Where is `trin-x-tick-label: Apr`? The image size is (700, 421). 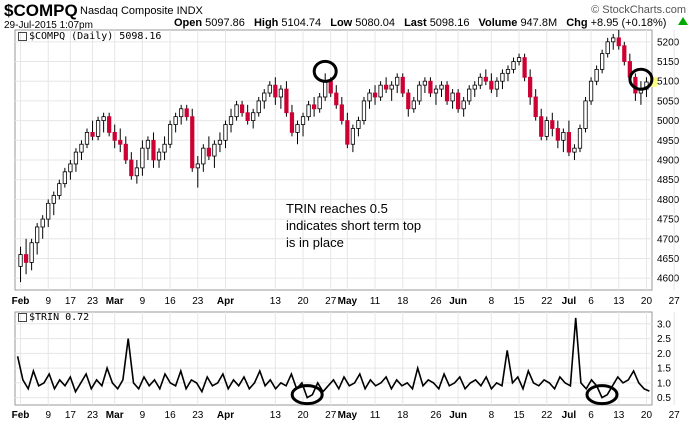
trin-x-tick-label: Apr is located at coordinates (225, 415).